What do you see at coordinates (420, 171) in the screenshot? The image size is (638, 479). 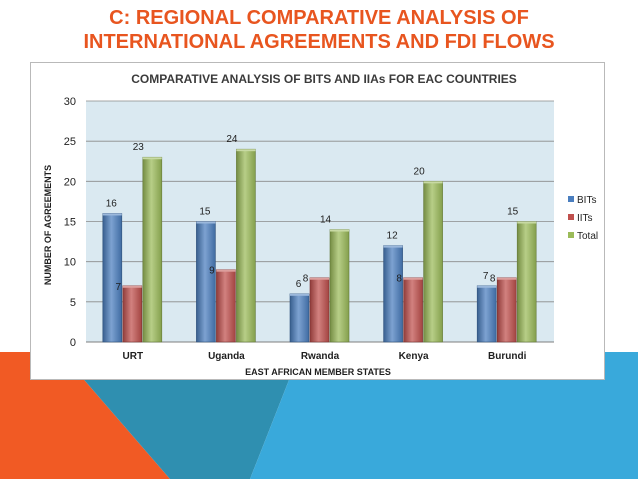 I see `data-label-total-kenya: 20` at bounding box center [420, 171].